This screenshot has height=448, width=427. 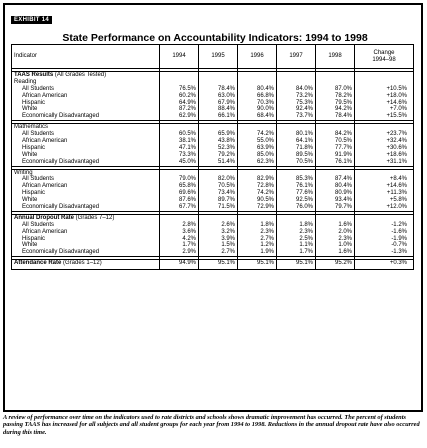 I want to click on table-value: 73.7%, so click(x=304, y=116).